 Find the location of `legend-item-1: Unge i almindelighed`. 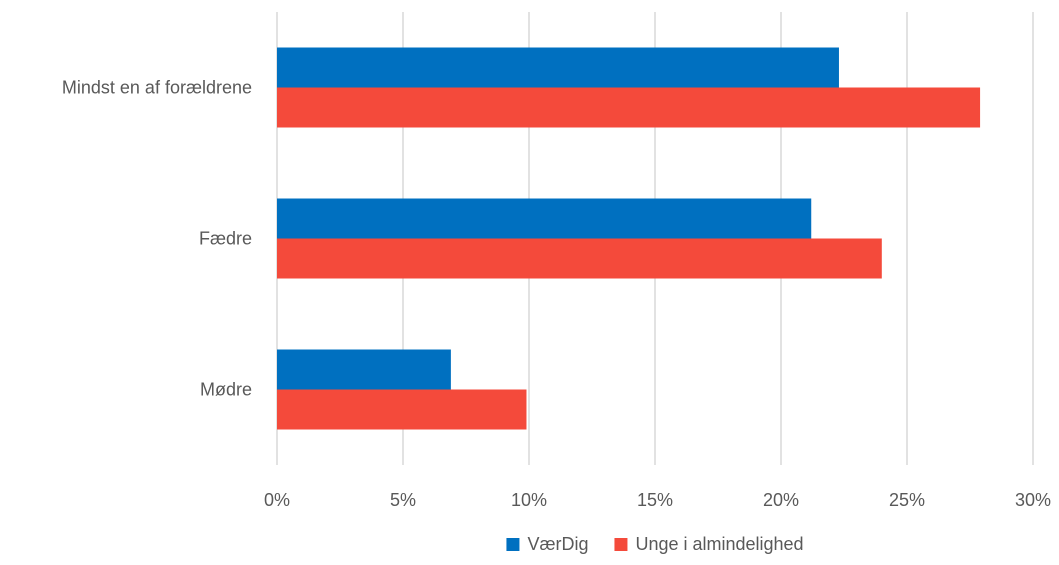

legend-item-1: Unge i almindelighed is located at coordinates (709, 544).